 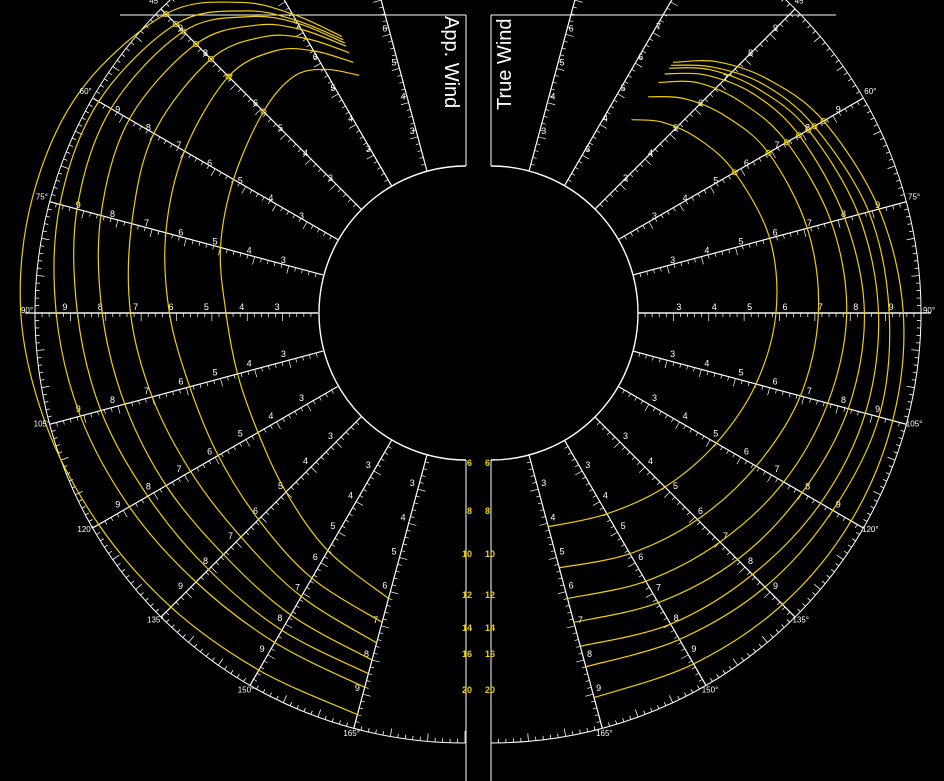 What do you see at coordinates (490, 554) in the screenshot?
I see `right-wind-speed-label: 10` at bounding box center [490, 554].